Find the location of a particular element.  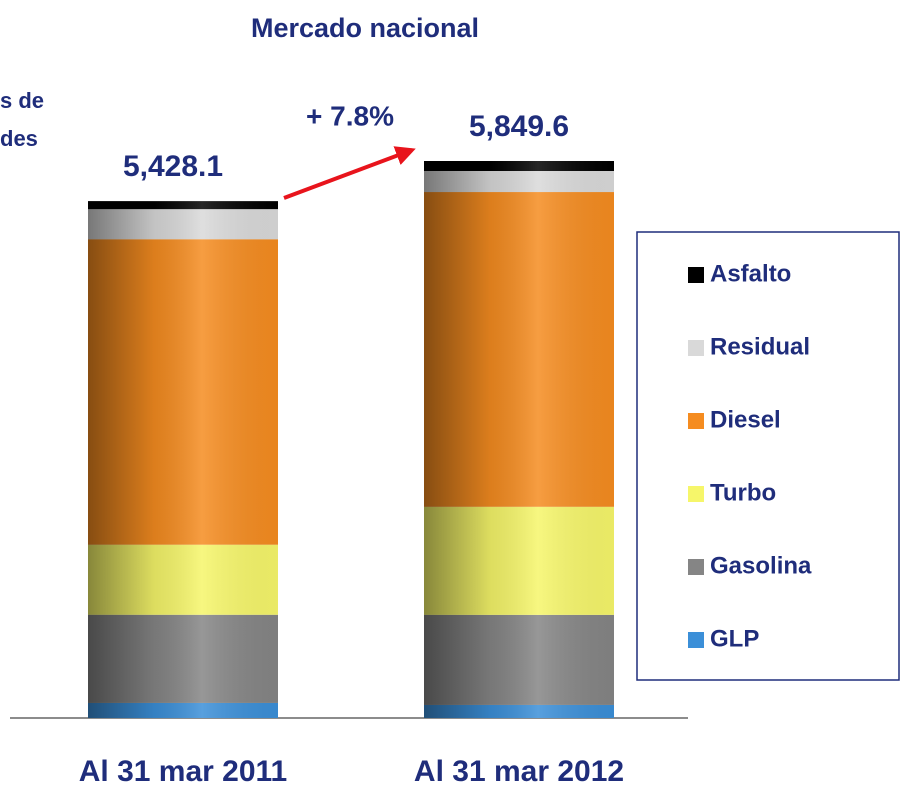

legend-label: Residual is located at coordinates (760, 346).